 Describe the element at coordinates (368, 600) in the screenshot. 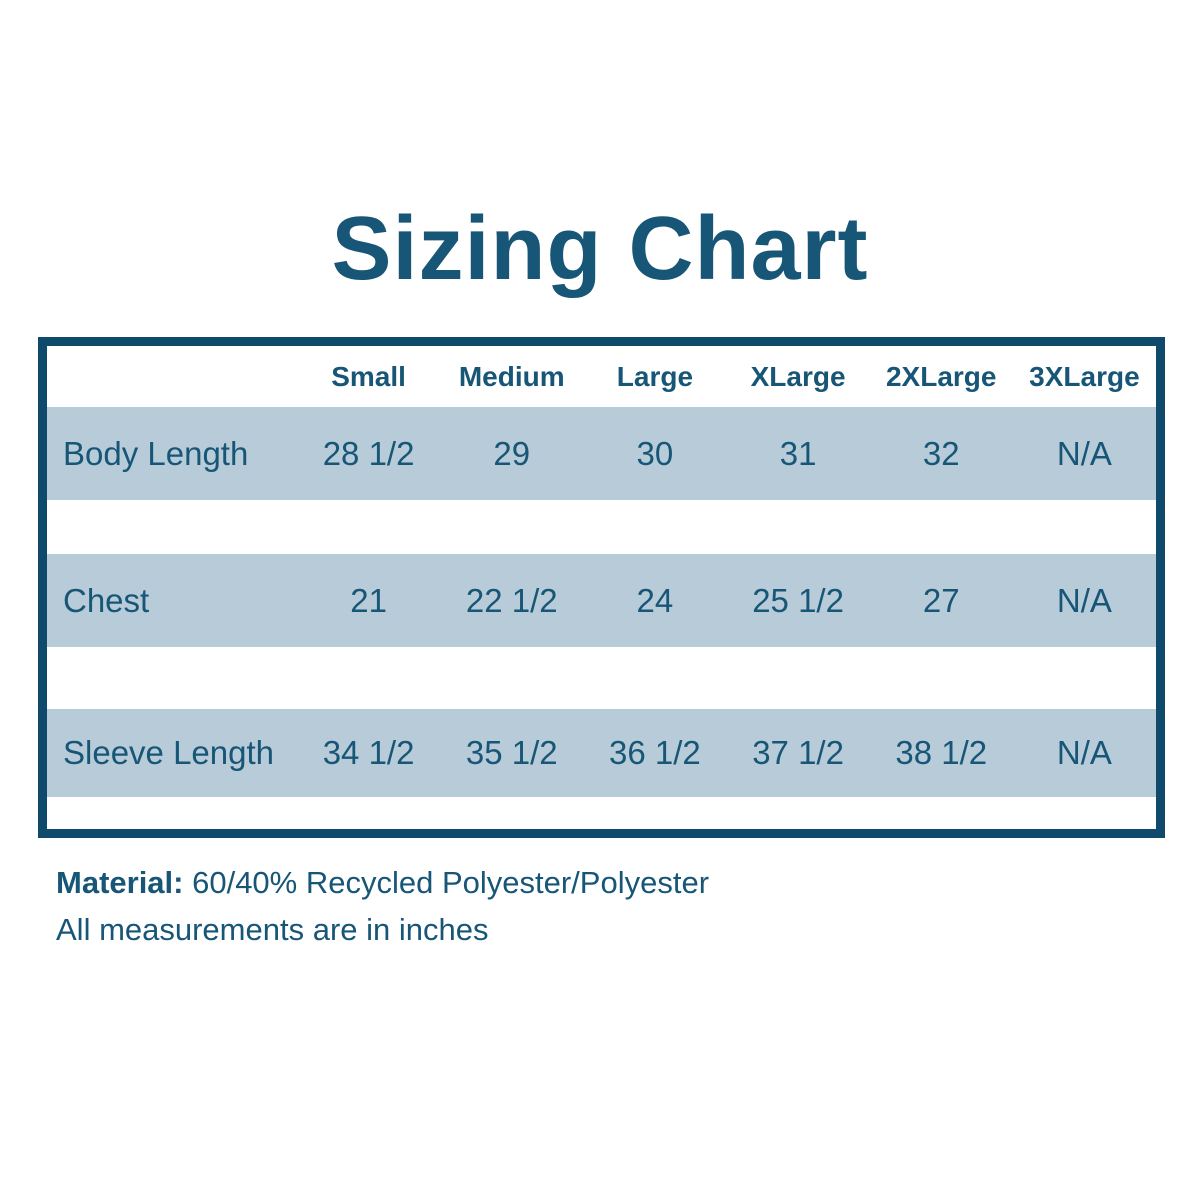

I see `size-cell: 21` at that location.